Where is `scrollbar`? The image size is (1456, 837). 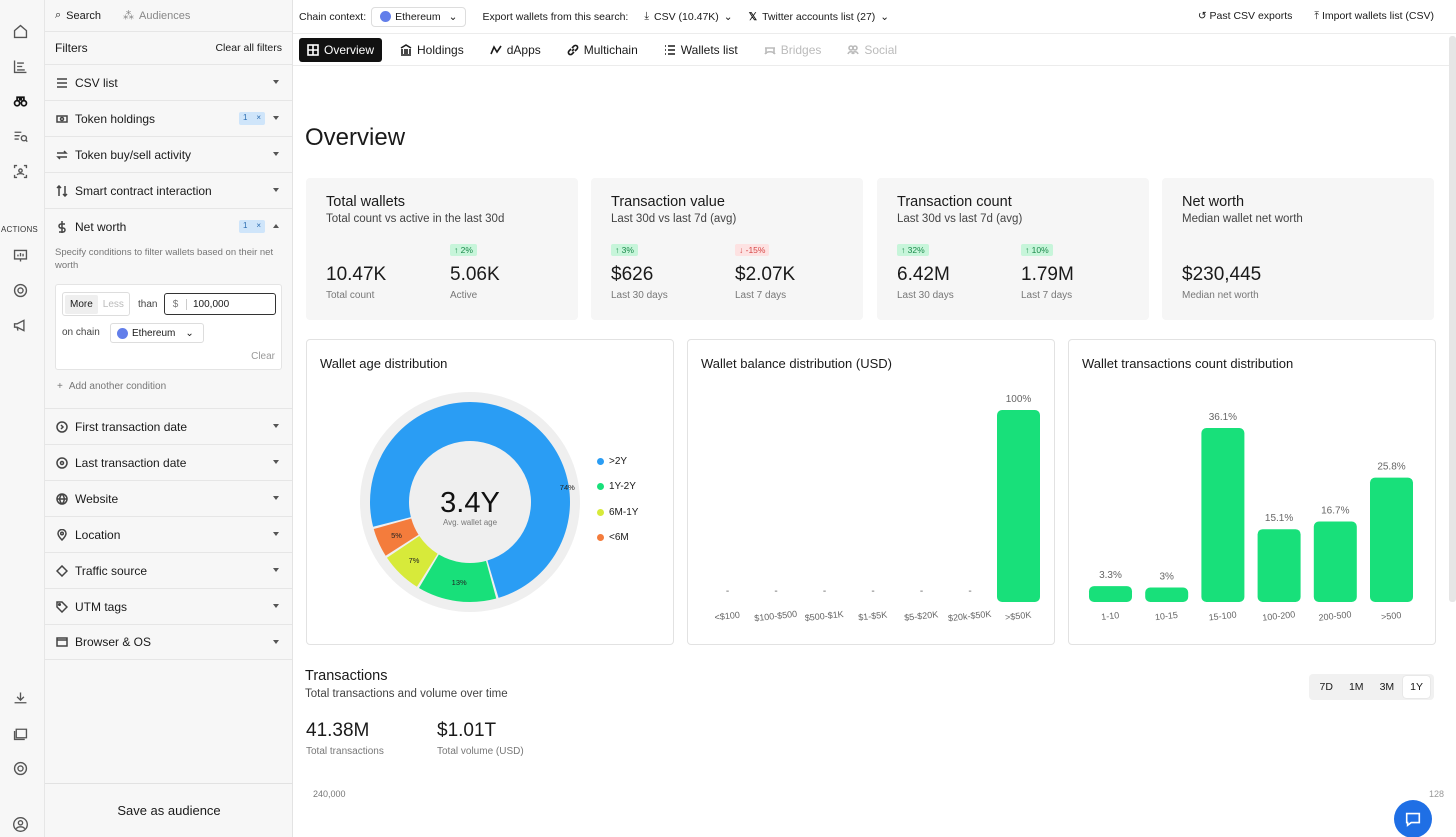 scrollbar is located at coordinates (1452, 319).